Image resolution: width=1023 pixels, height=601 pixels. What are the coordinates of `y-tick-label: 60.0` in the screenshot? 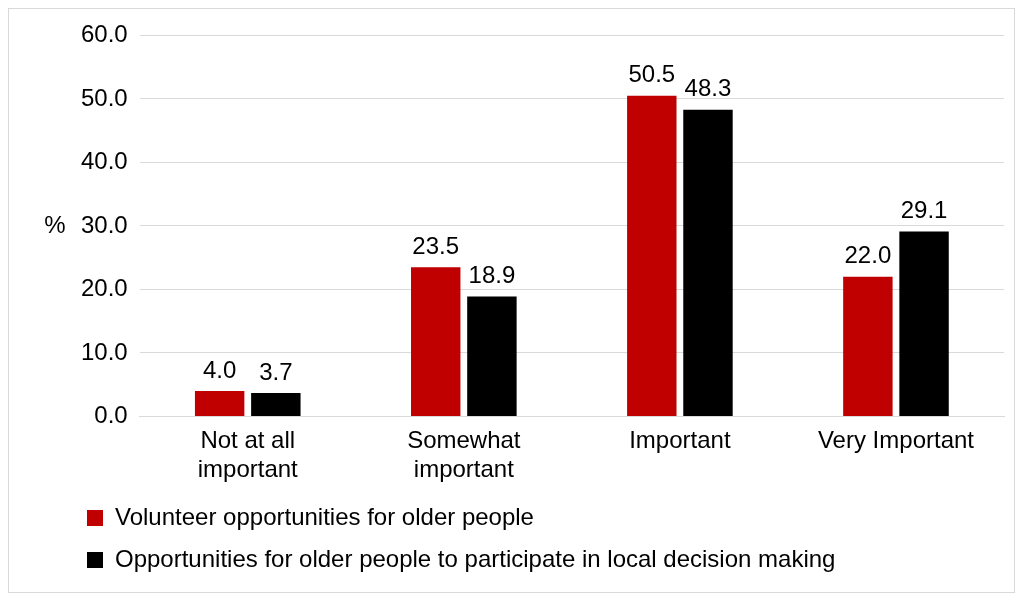 It's located at (104, 34).